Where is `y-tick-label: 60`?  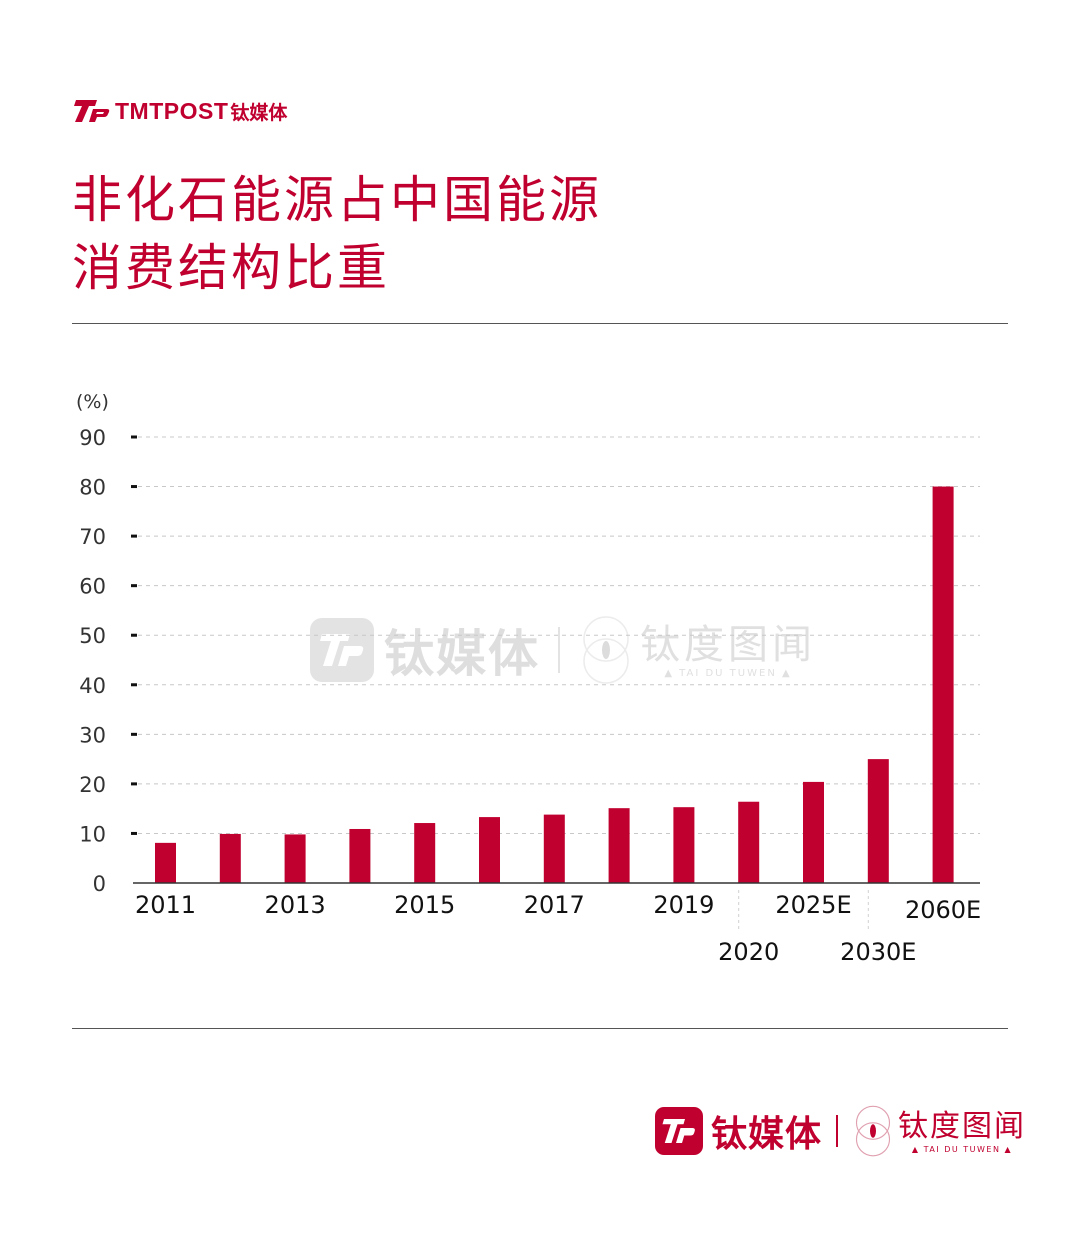 y-tick-label: 60 is located at coordinates (92, 587).